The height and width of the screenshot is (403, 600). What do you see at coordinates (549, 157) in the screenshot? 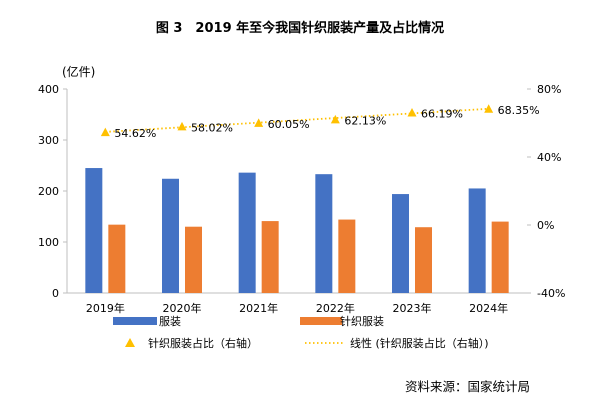
I see `y2-tick-label: 40%` at bounding box center [549, 157].